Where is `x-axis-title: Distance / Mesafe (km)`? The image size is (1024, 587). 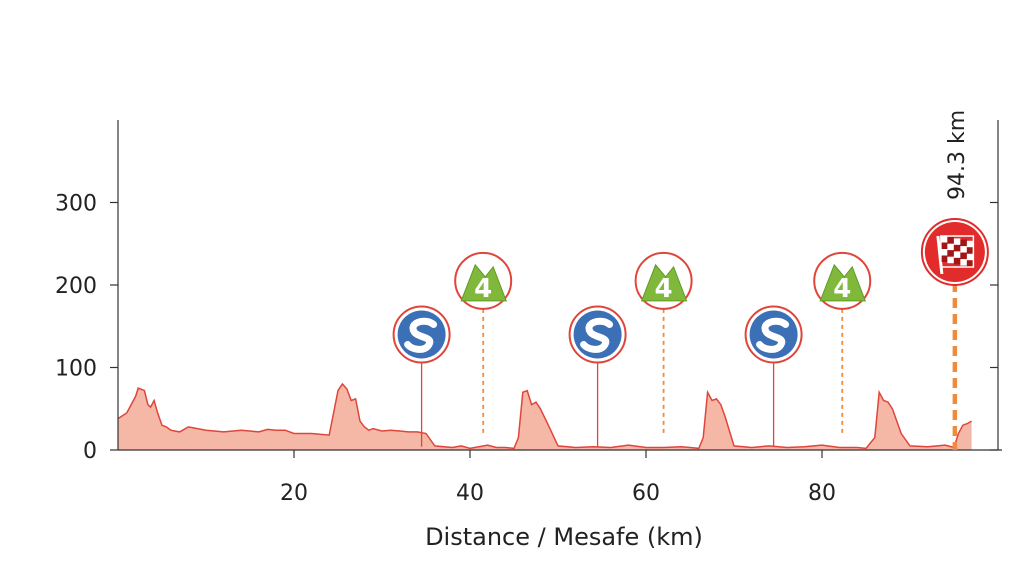 x-axis-title: Distance / Mesafe (km) is located at coordinates (564, 537).